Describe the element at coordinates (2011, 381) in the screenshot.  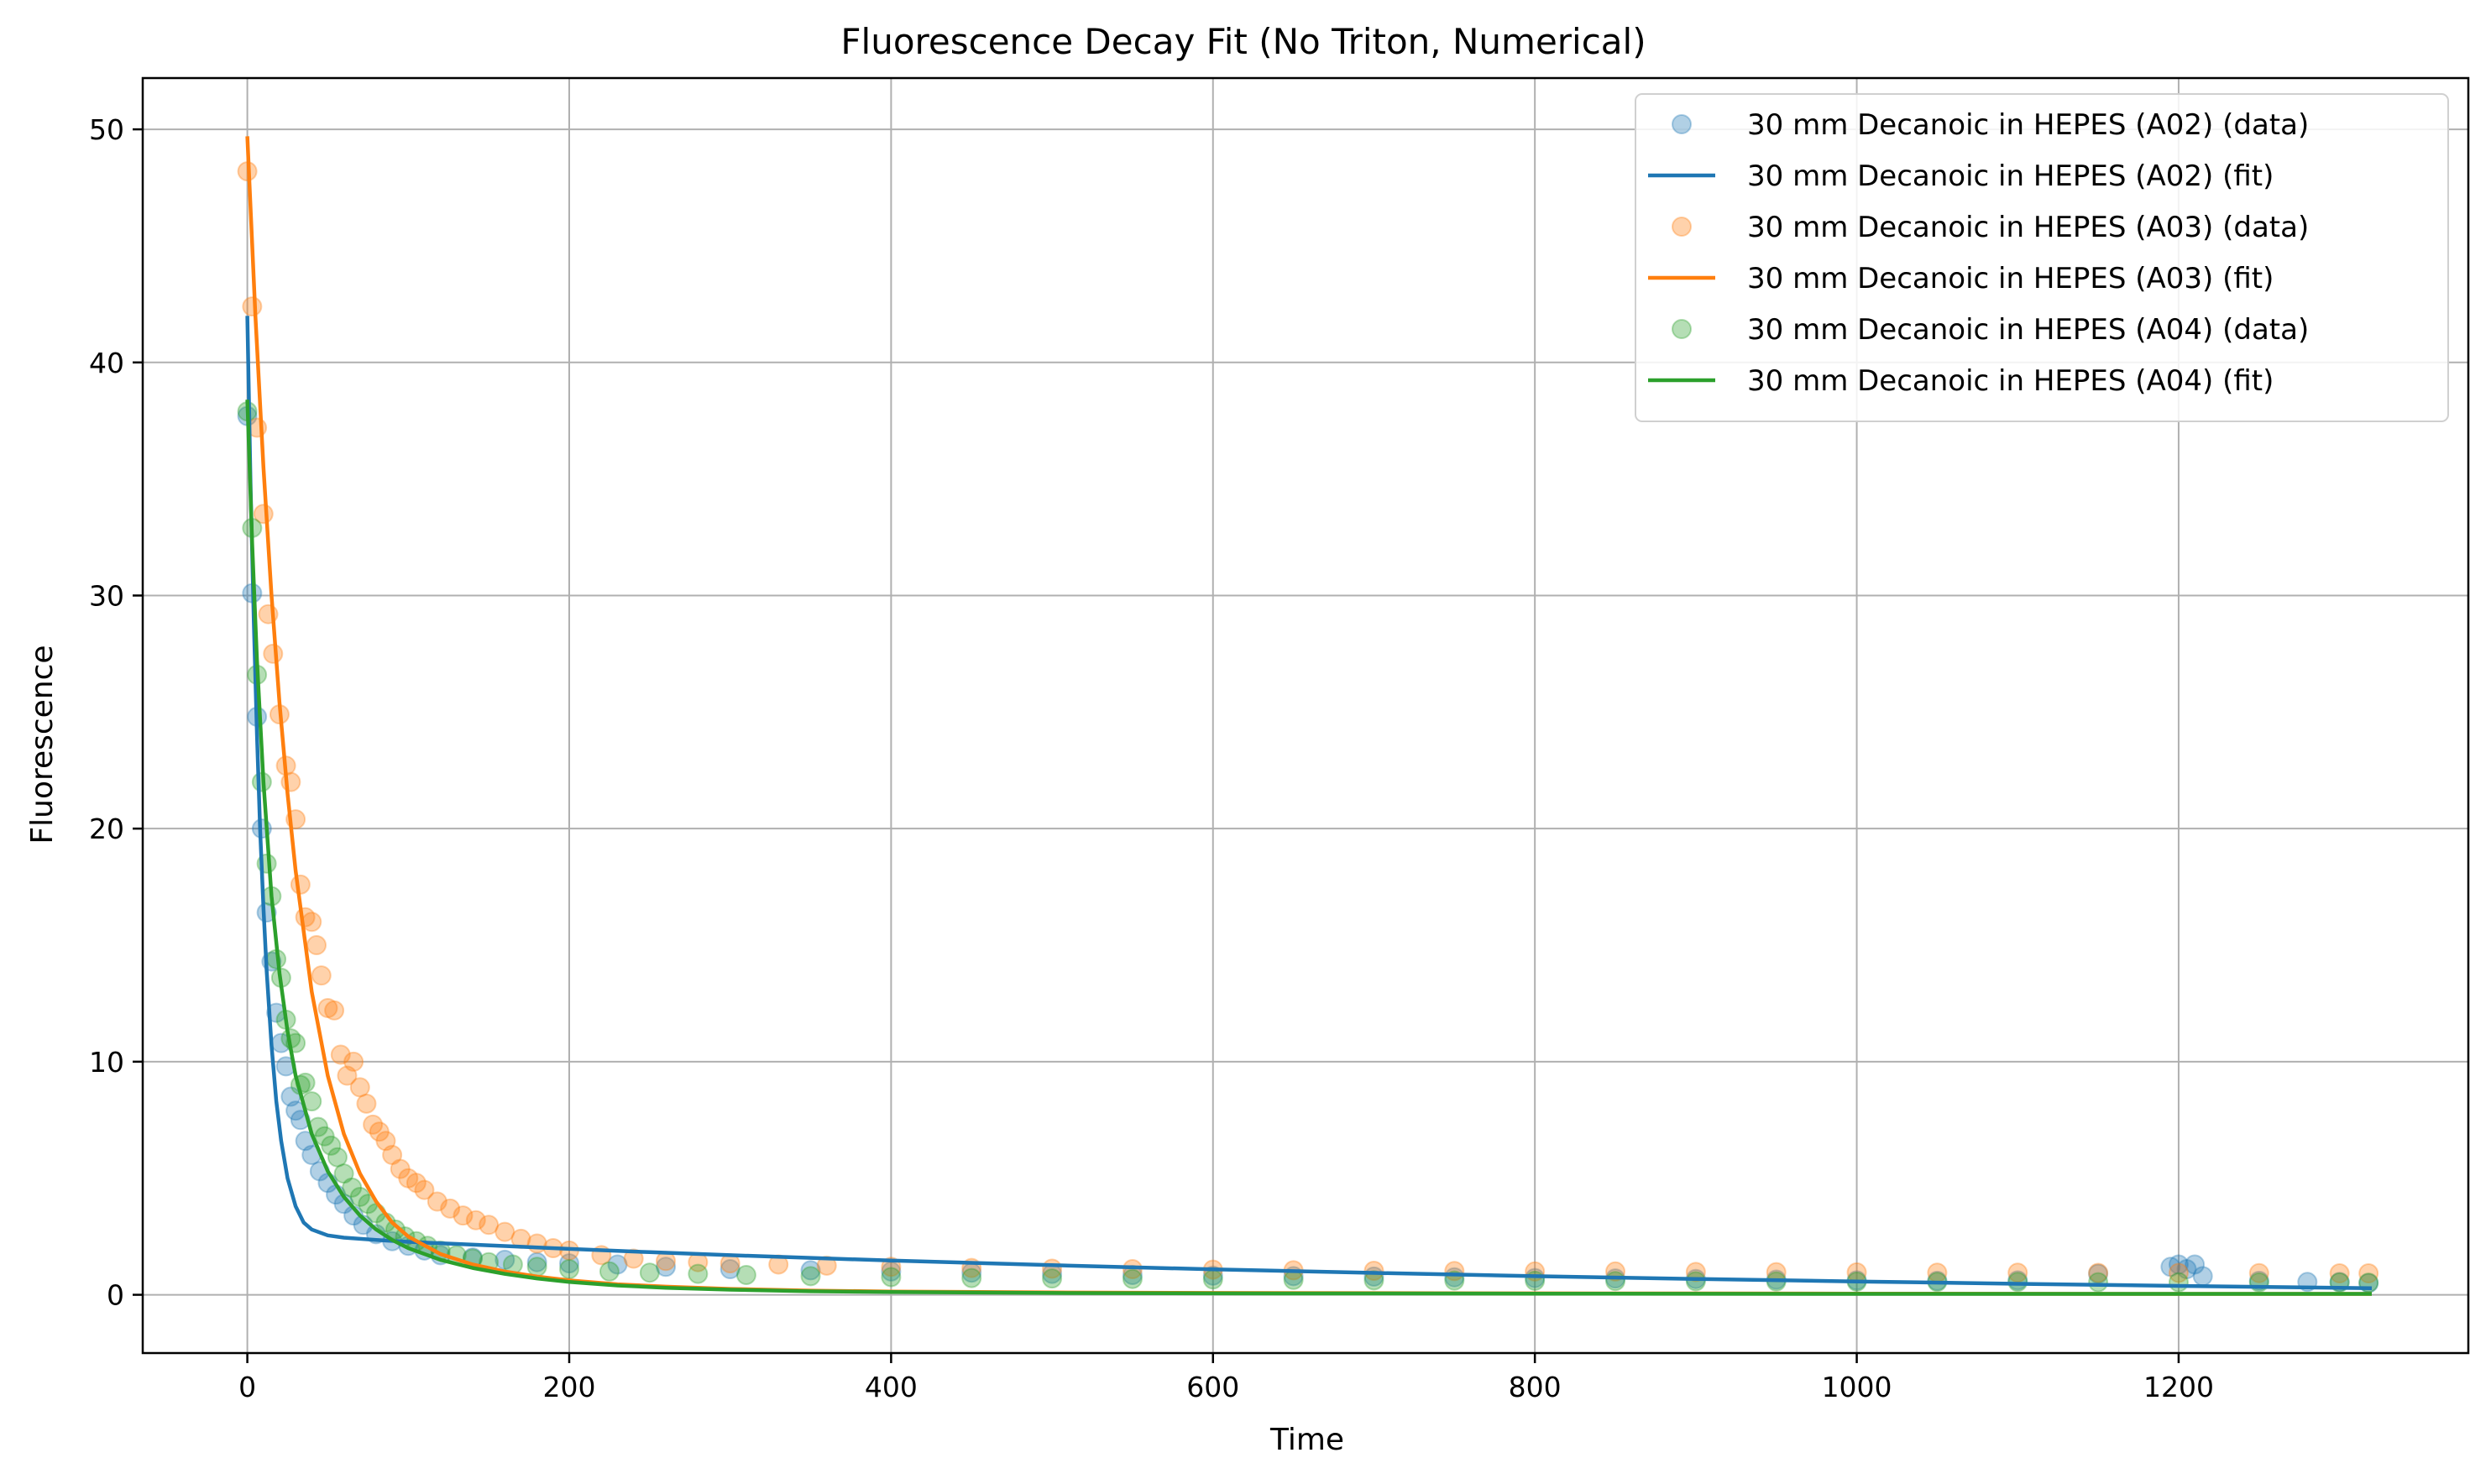
I see `legend-label: 30 mm Decanoic in HEPES (A04) (fit)` at that location.